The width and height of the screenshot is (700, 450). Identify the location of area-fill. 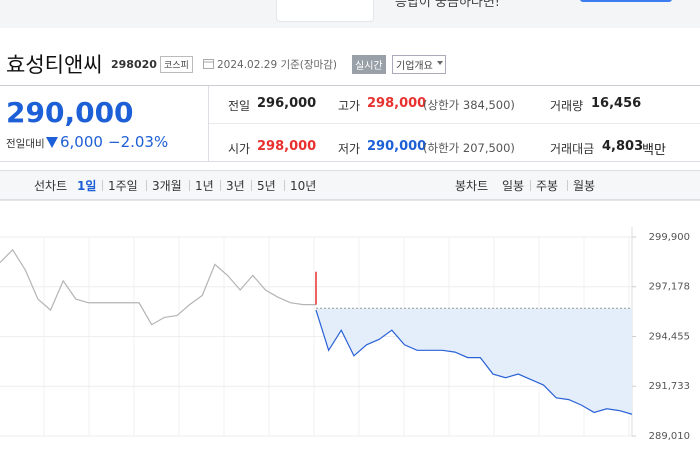
(474, 361).